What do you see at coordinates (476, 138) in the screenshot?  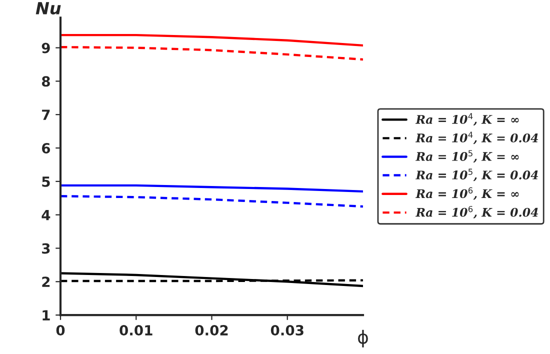 I see `legend-label: Ra = 10$^{4}$, K = 0.04` at bounding box center [476, 138].